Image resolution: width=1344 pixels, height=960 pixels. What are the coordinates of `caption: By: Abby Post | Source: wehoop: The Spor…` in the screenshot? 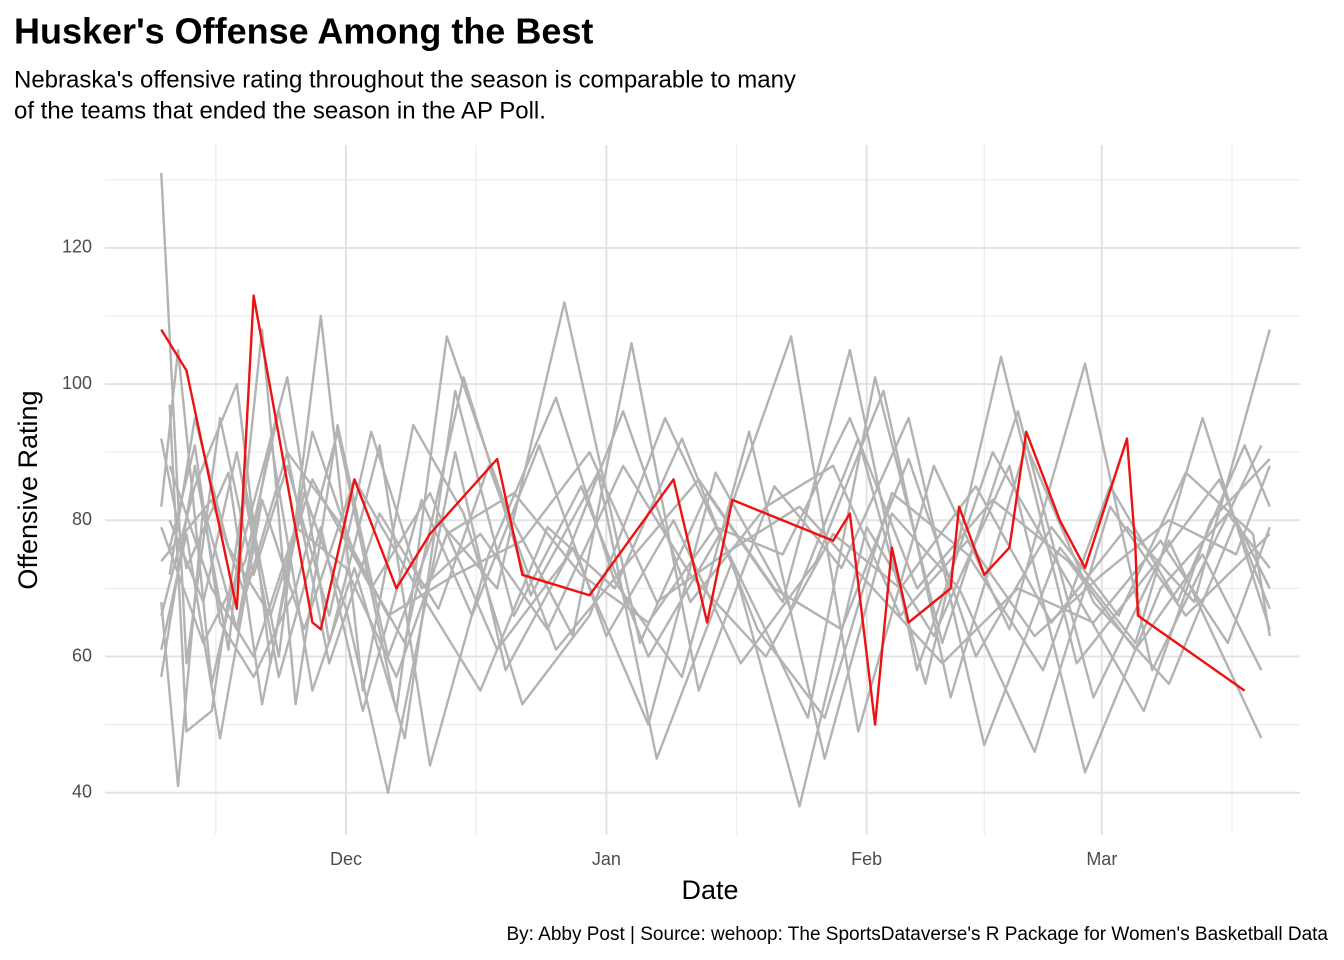 It's located at (917, 934).